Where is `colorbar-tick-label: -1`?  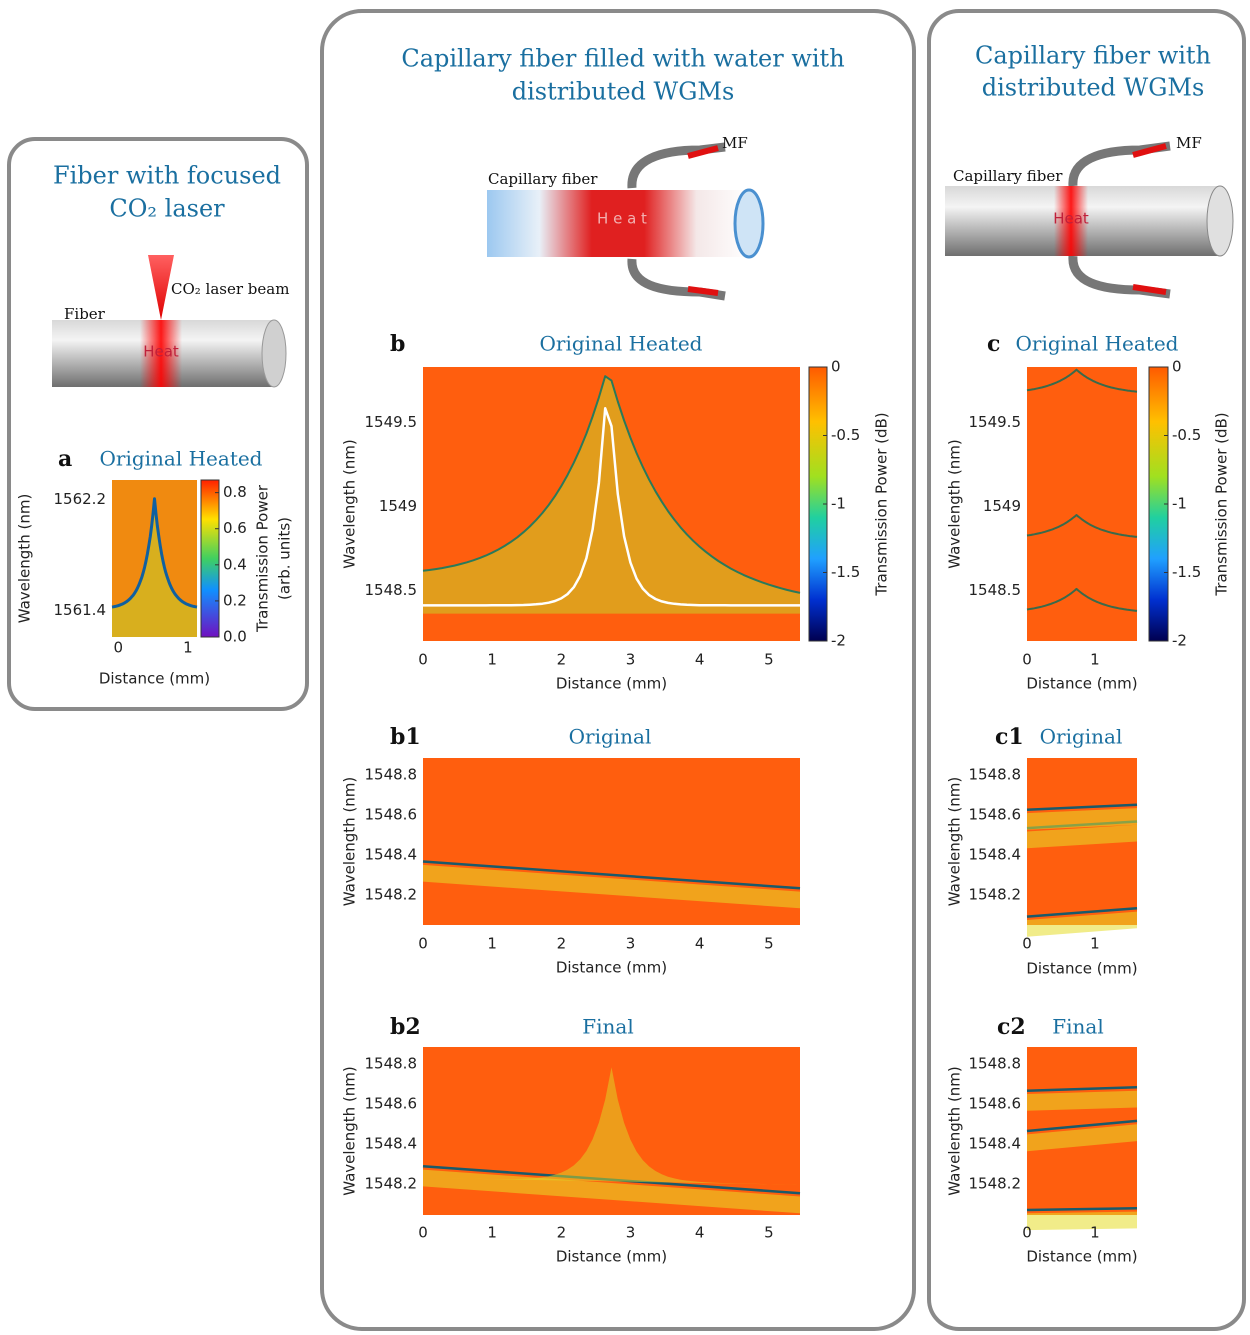 colorbar-tick-label: -1 is located at coordinates (1179, 504).